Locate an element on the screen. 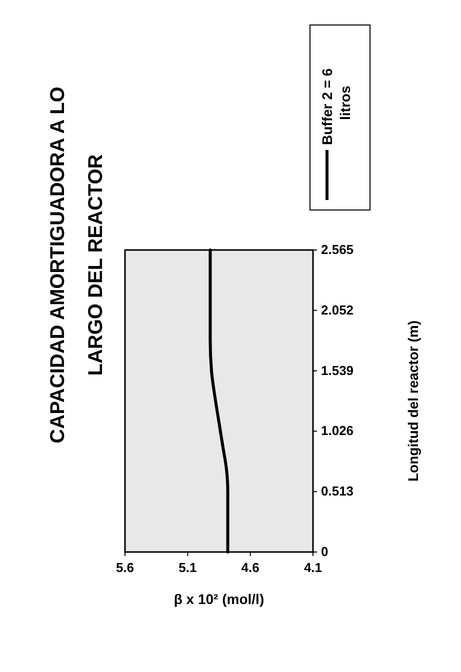  y-tick-label: 2.052 is located at coordinates (337, 310).